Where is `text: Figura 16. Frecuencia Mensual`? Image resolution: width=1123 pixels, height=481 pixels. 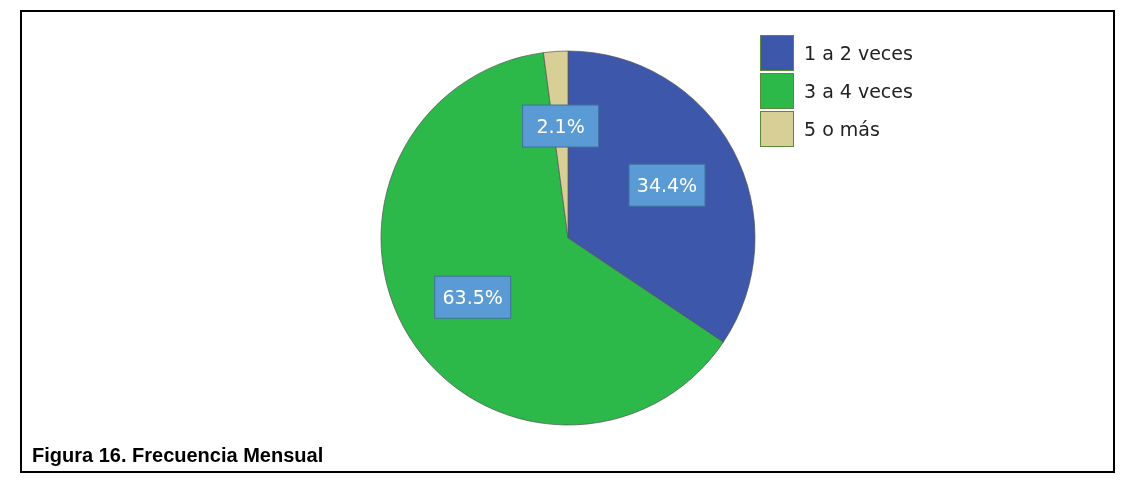
text: Figura 16. Frecuencia Mensual is located at coordinates (178, 455).